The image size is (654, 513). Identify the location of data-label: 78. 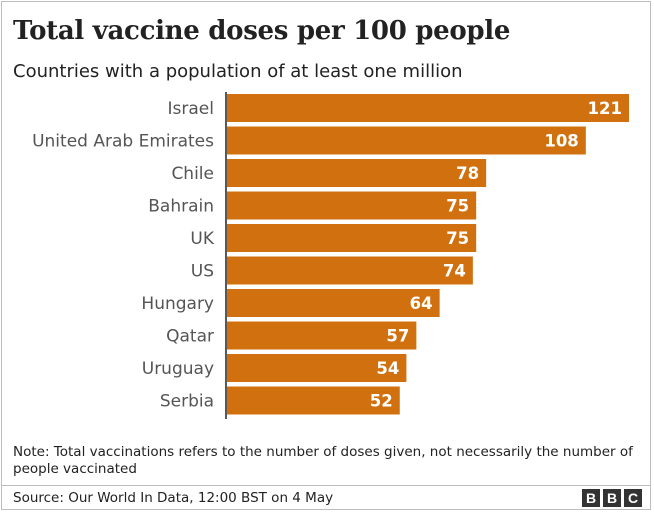
(467, 173).